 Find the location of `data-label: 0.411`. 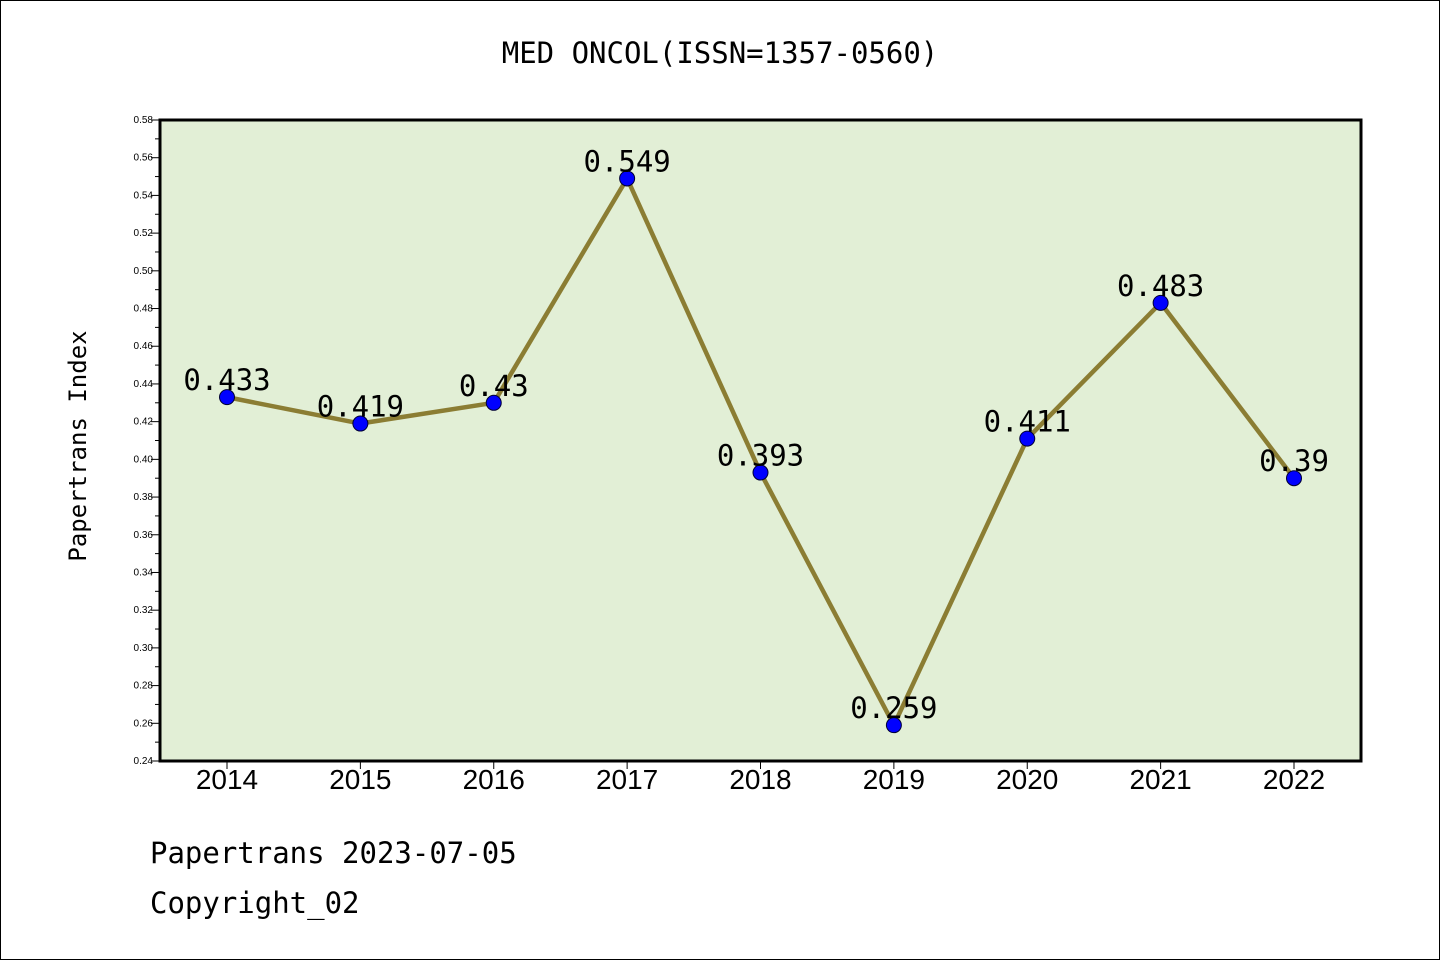

data-label: 0.411 is located at coordinates (1027, 422).